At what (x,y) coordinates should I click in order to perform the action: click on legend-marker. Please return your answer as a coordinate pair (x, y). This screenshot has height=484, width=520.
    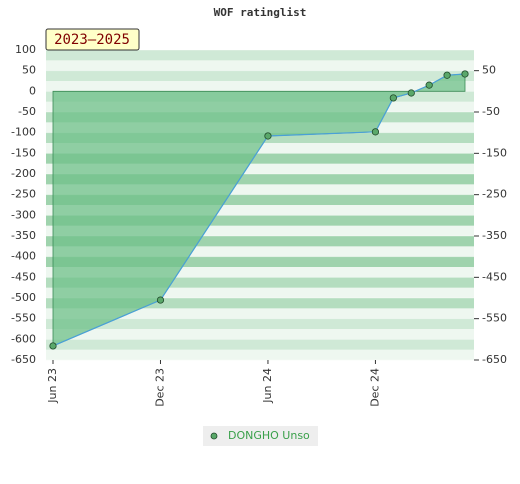
    Looking at the image, I should click on (214, 436).